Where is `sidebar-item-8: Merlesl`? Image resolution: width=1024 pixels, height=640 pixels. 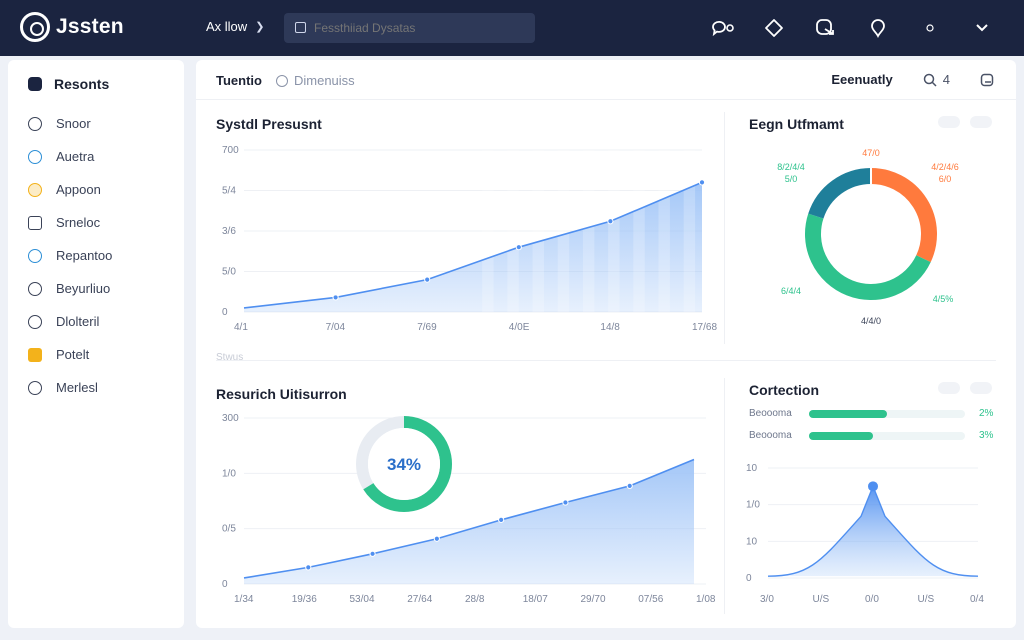 sidebar-item-8: Merlesl is located at coordinates (63, 387).